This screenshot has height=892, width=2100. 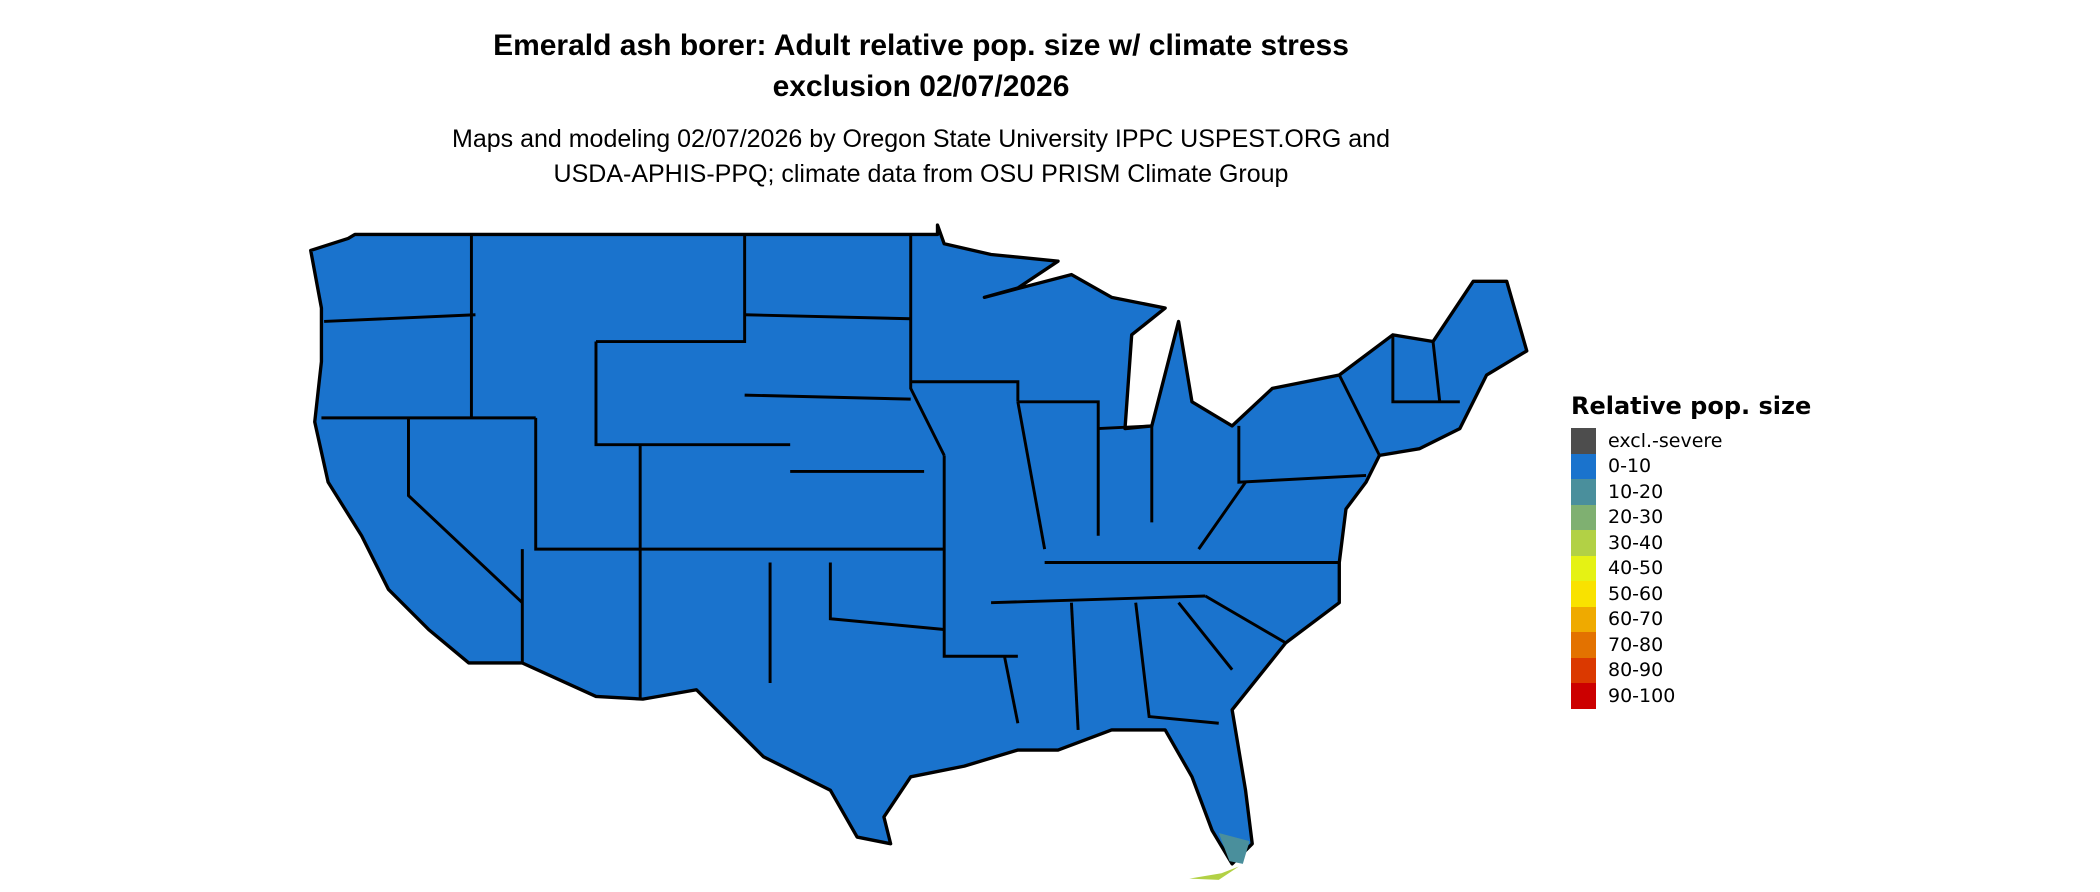 I want to click on legend-label: 70-80, so click(x=1636, y=644).